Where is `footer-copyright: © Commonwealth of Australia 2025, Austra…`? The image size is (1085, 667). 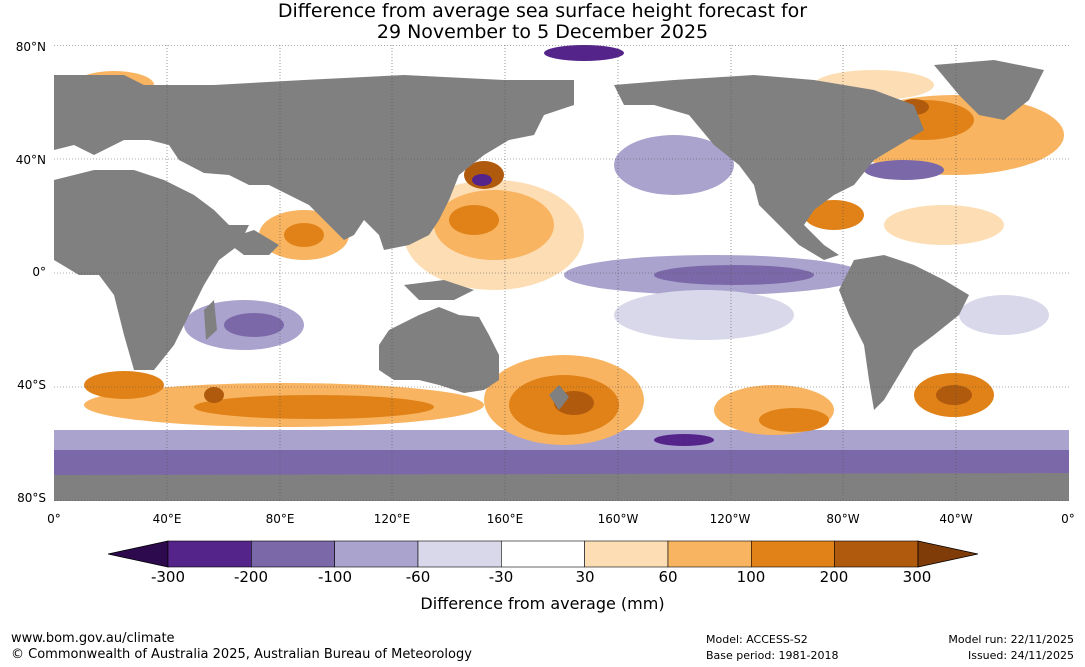
footer-copyright: © Commonwealth of Australia 2025, Austra… is located at coordinates (241, 654).